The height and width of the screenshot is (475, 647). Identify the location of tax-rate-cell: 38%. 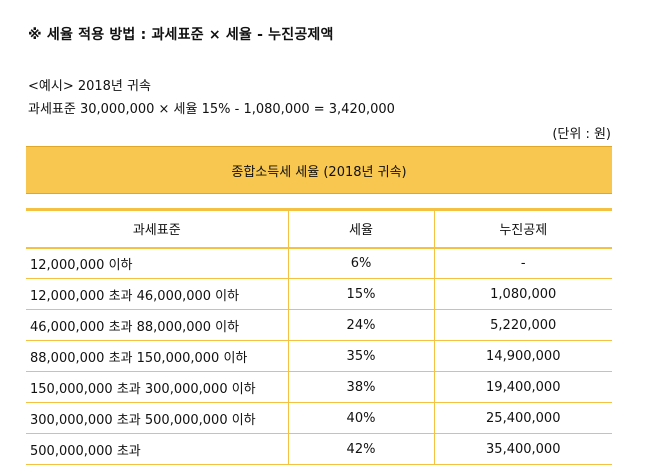
(360, 387).